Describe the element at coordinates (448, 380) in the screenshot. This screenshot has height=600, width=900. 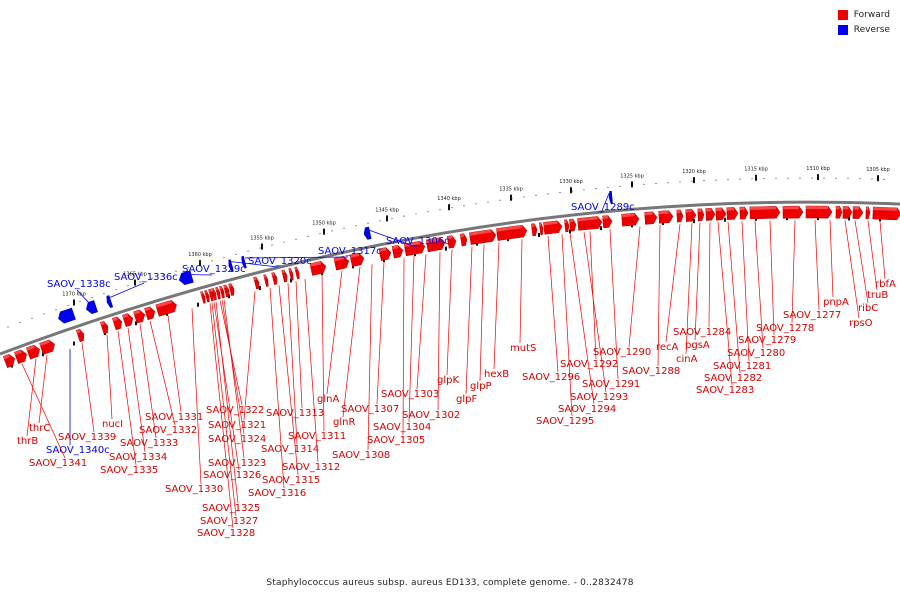
I see `label-glpk: glpK` at that location.